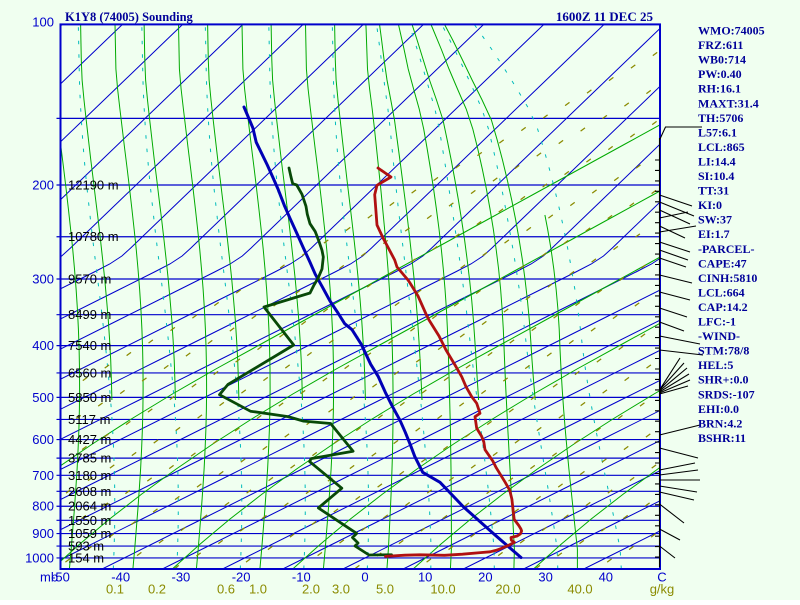  What do you see at coordinates (89, 533) in the screenshot?
I see `svg-text: 1059 m` at bounding box center [89, 533].